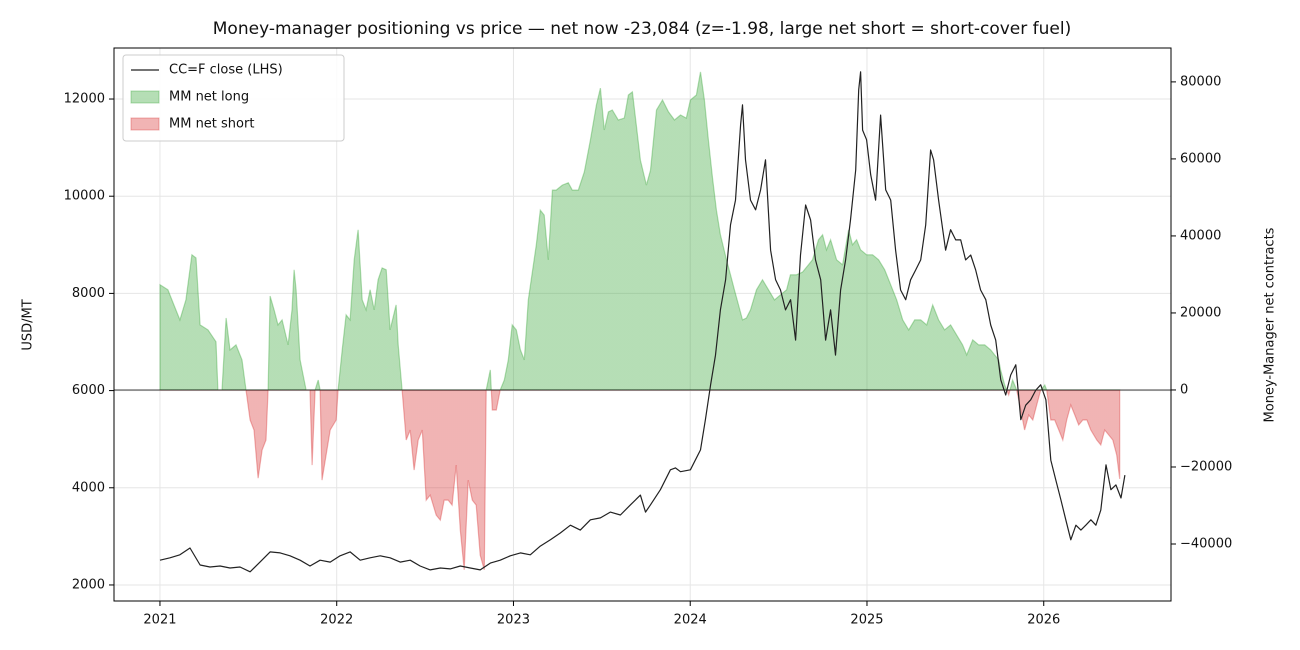  I want to click on y-axis-label: USD/MT, so click(28, 324).